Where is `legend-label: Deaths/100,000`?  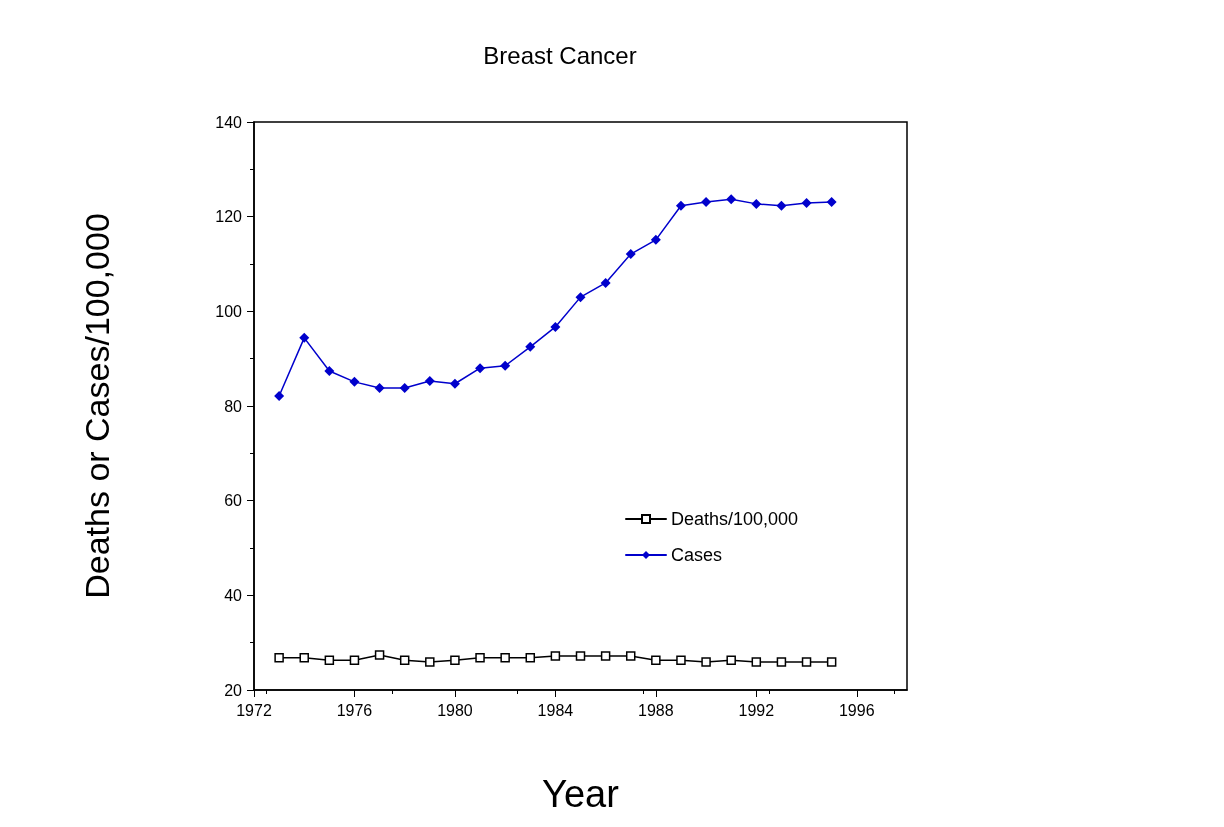
legend-label: Deaths/100,000 is located at coordinates (735, 519).